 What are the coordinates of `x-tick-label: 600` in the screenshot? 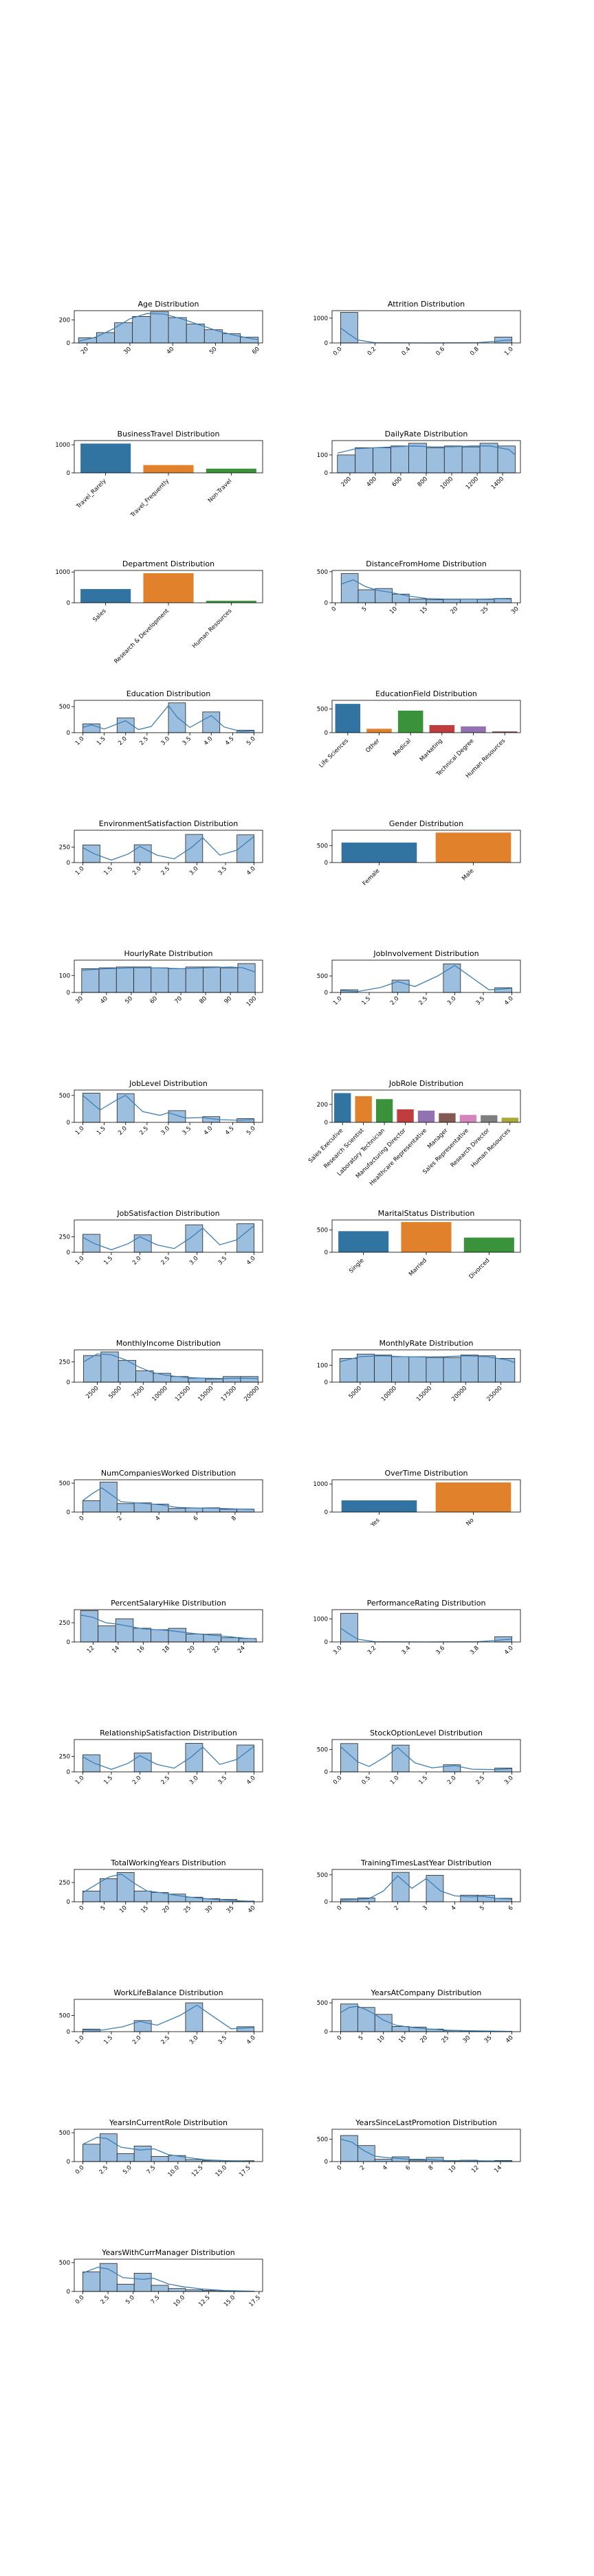 It's located at (398, 482).